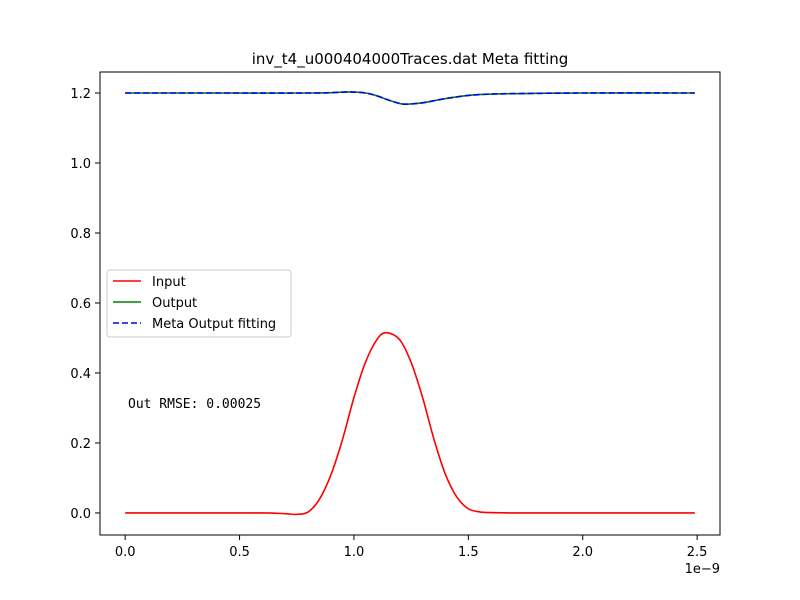  I want to click on legend: Input Output Meta Output fitting, so click(199, 303).